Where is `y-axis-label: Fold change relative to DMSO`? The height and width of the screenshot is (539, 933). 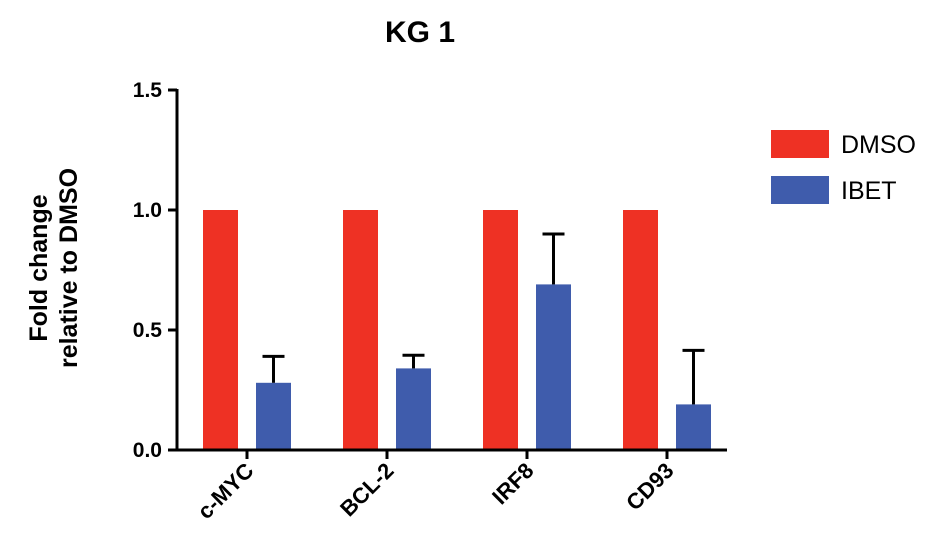
y-axis-label: Fold change relative to DMSO is located at coordinates (54, 268).